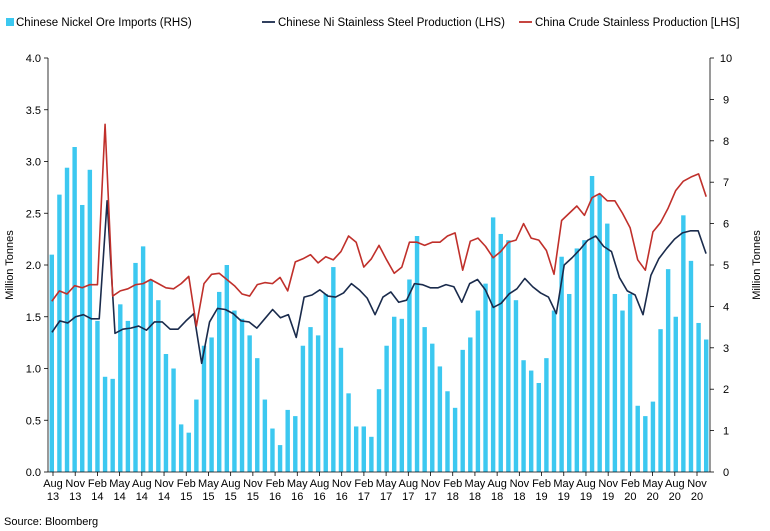 The height and width of the screenshot is (531, 770). I want to click on legend-item-nickel-ore-imports: Chinese Nickel Ore Imports (RHS), so click(99, 23).